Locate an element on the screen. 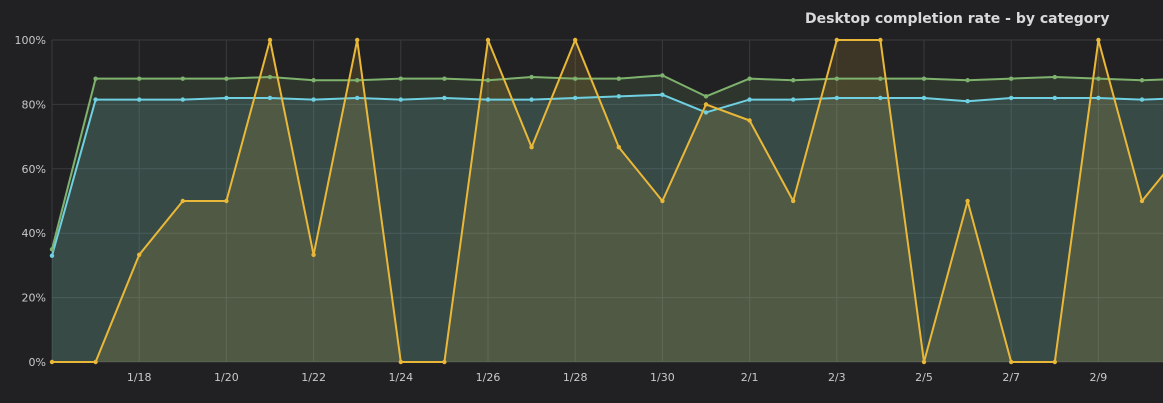  x-tick-label: 2/9 is located at coordinates (1099, 377).